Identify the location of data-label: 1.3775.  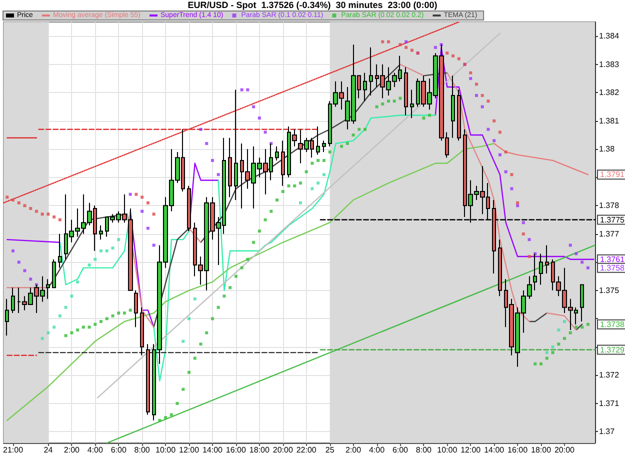
(612, 219).